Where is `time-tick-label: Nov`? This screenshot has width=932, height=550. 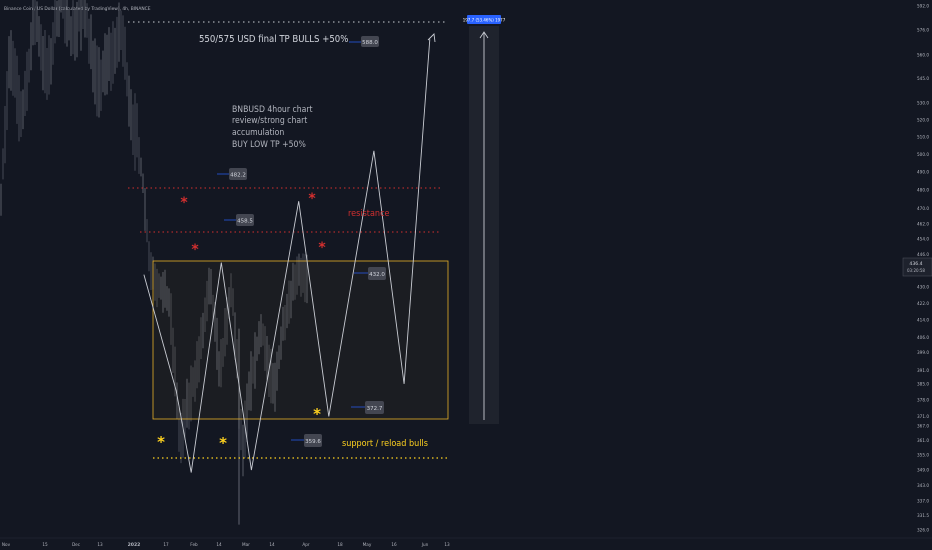 time-tick-label: Nov is located at coordinates (6, 544).